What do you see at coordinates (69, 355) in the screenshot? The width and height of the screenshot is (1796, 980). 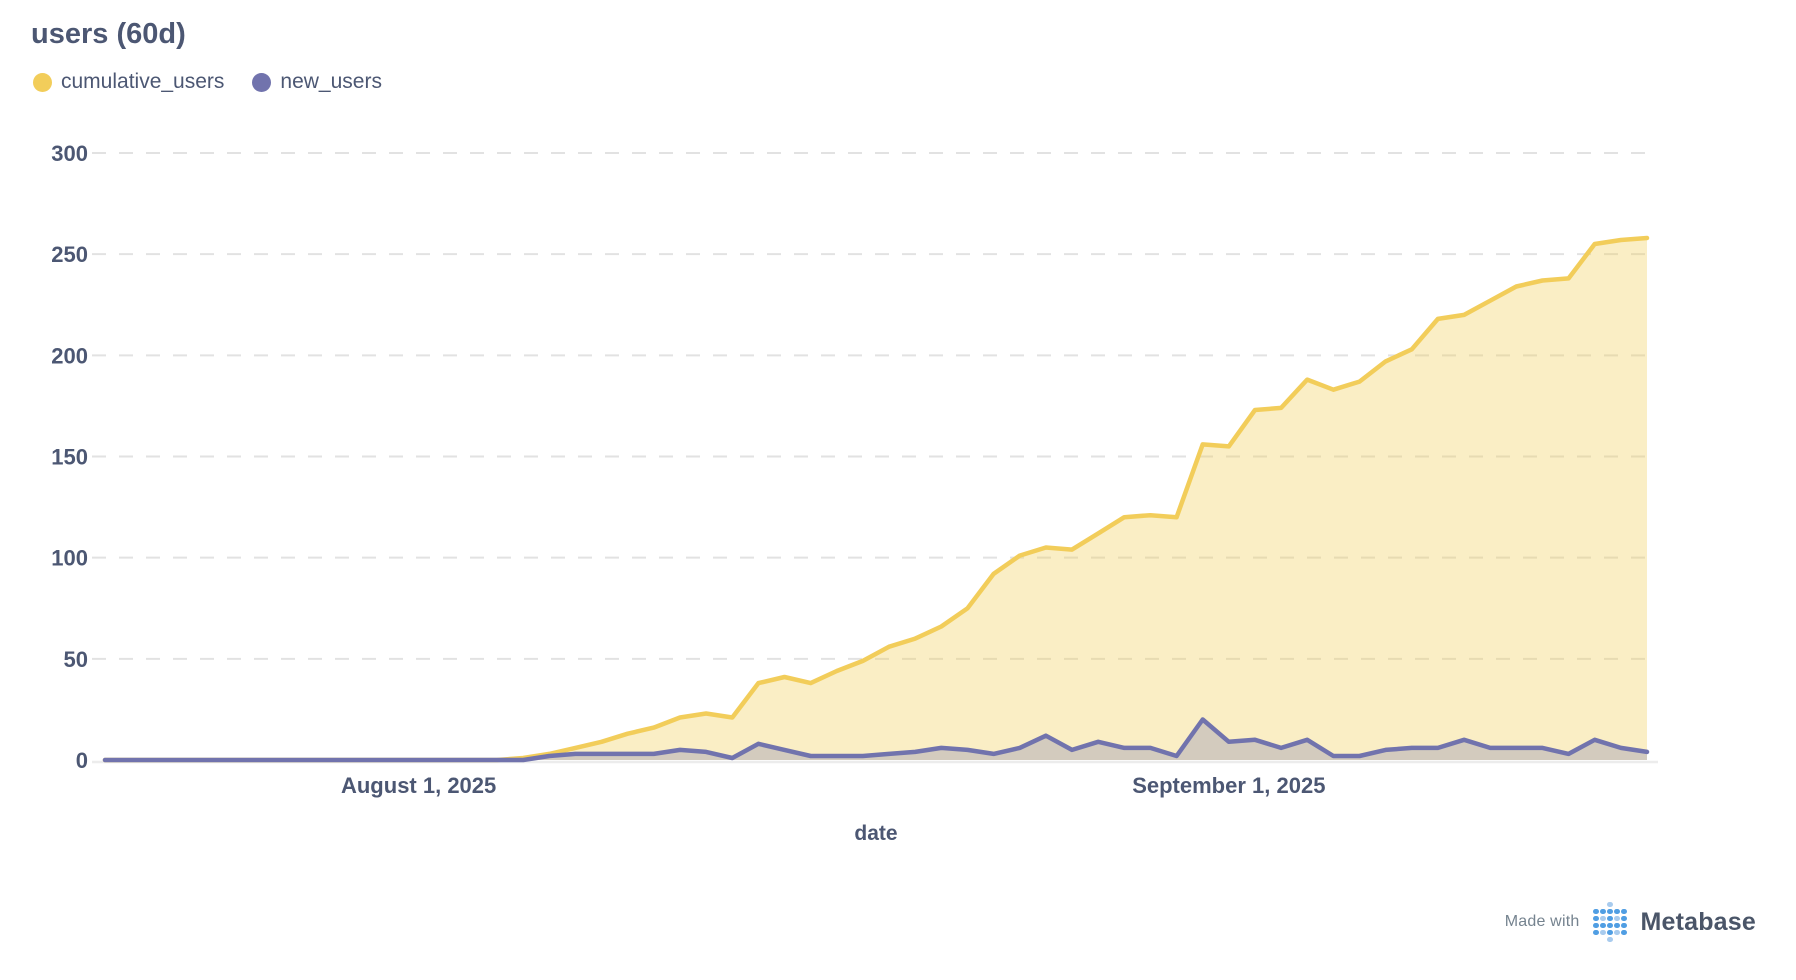 I see `y-tick-label: 200` at bounding box center [69, 355].